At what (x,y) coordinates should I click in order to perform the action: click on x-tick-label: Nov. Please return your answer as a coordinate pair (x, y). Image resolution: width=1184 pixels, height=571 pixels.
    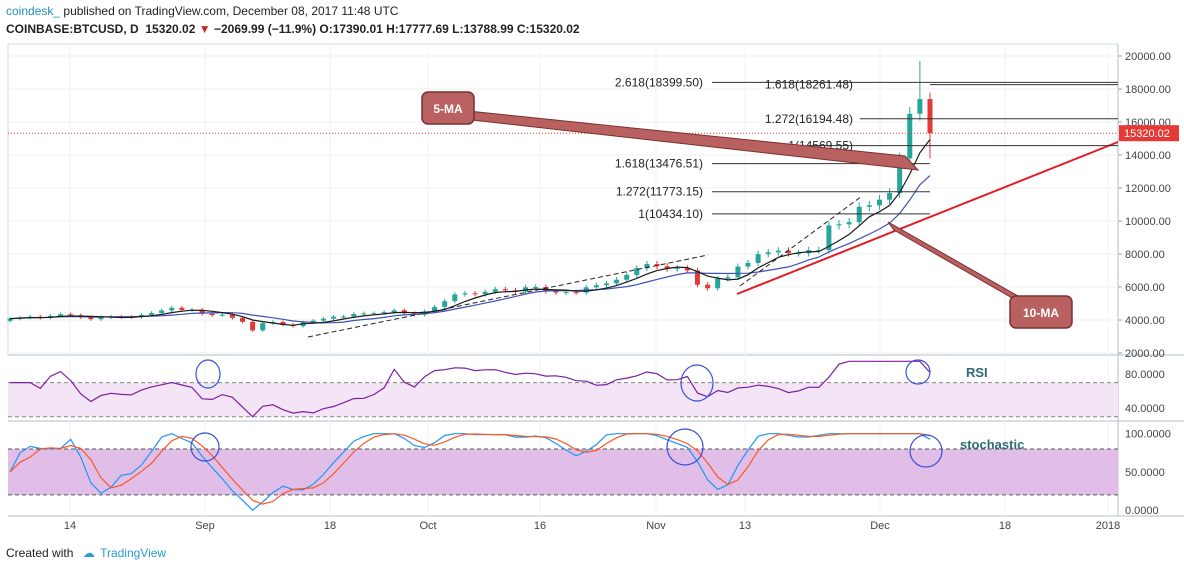
    Looking at the image, I should click on (656, 526).